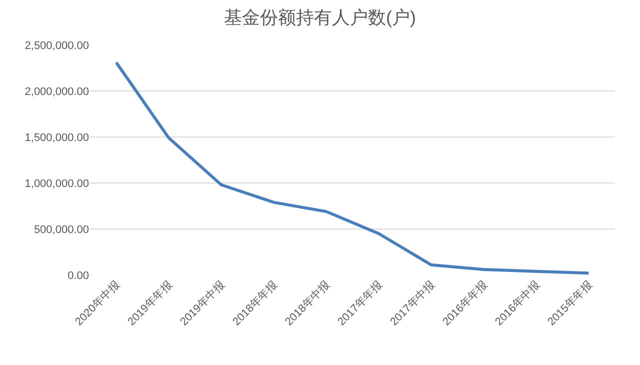  What do you see at coordinates (61, 230) in the screenshot?
I see `y-tick-label: 500,000.00` at bounding box center [61, 230].